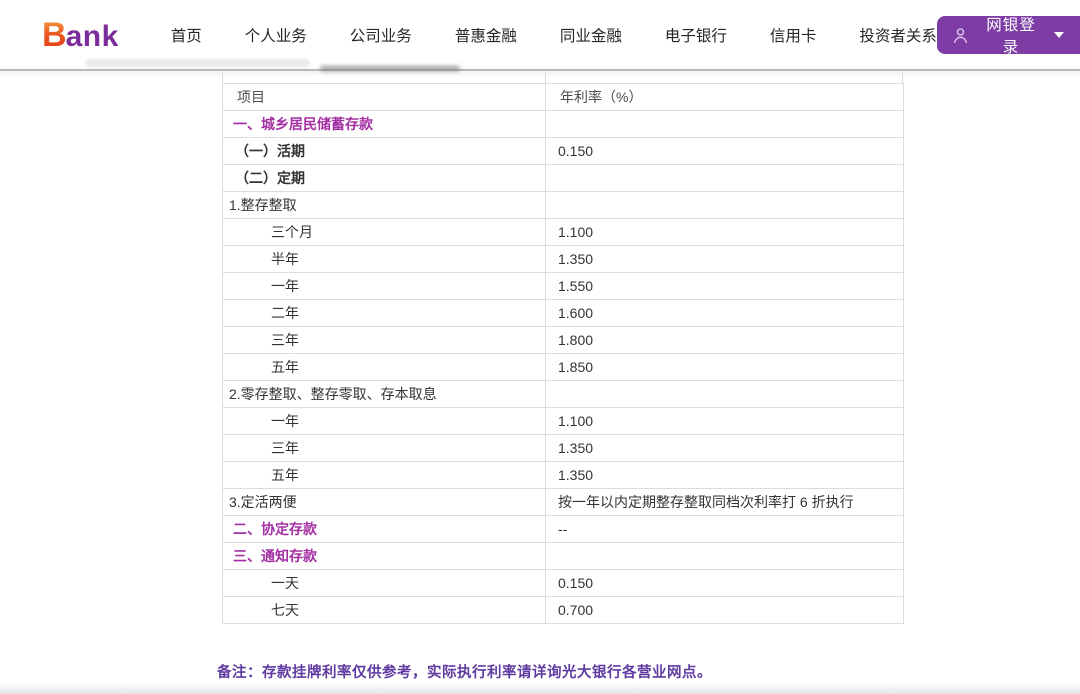 This screenshot has width=1080, height=694. What do you see at coordinates (390, 68) in the screenshot?
I see `clipped-text-artifact` at bounding box center [390, 68].